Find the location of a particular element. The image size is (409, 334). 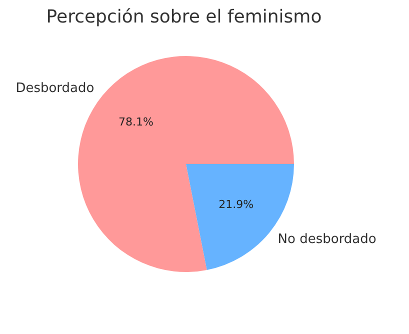

data-label: 78.1% is located at coordinates (136, 122).